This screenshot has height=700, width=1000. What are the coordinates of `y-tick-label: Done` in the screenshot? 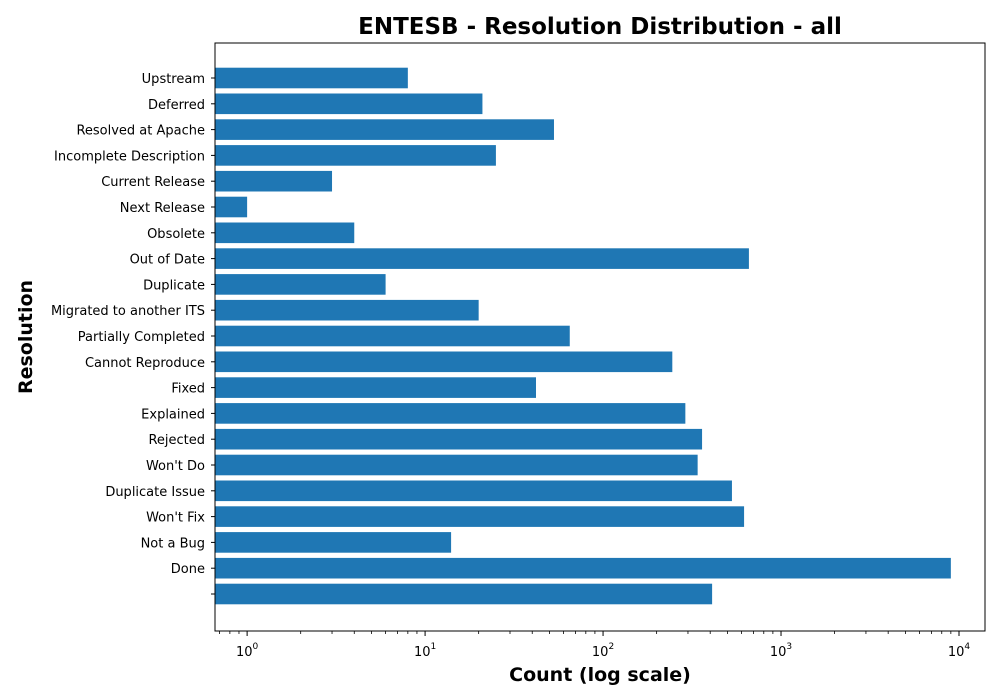 It's located at (188, 569).